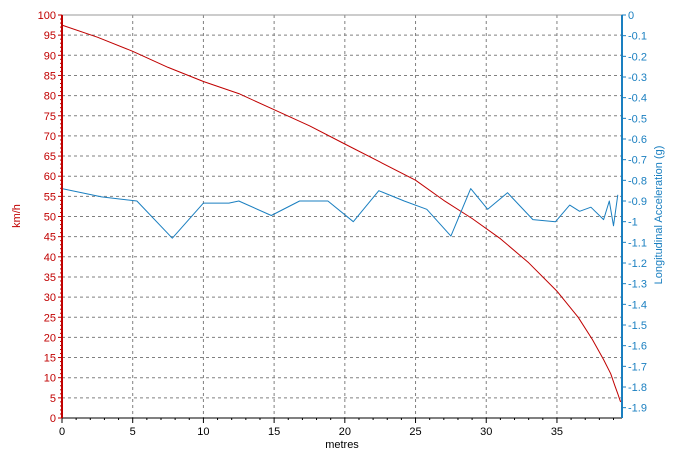 The width and height of the screenshot is (700, 466). I want to click on acceleration-series-layer, so click(340, 213).